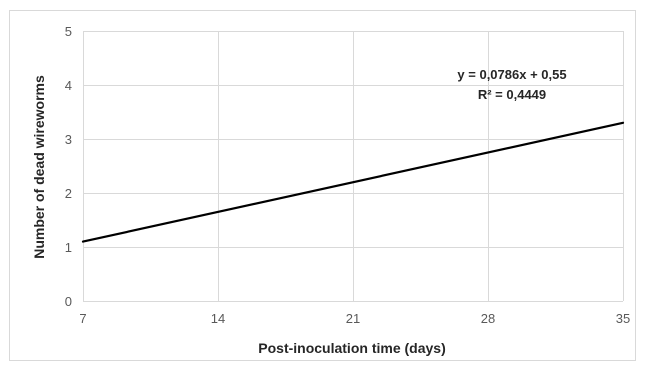 The image size is (646, 369). What do you see at coordinates (68, 139) in the screenshot?
I see `y-tick-label: 3` at bounding box center [68, 139].